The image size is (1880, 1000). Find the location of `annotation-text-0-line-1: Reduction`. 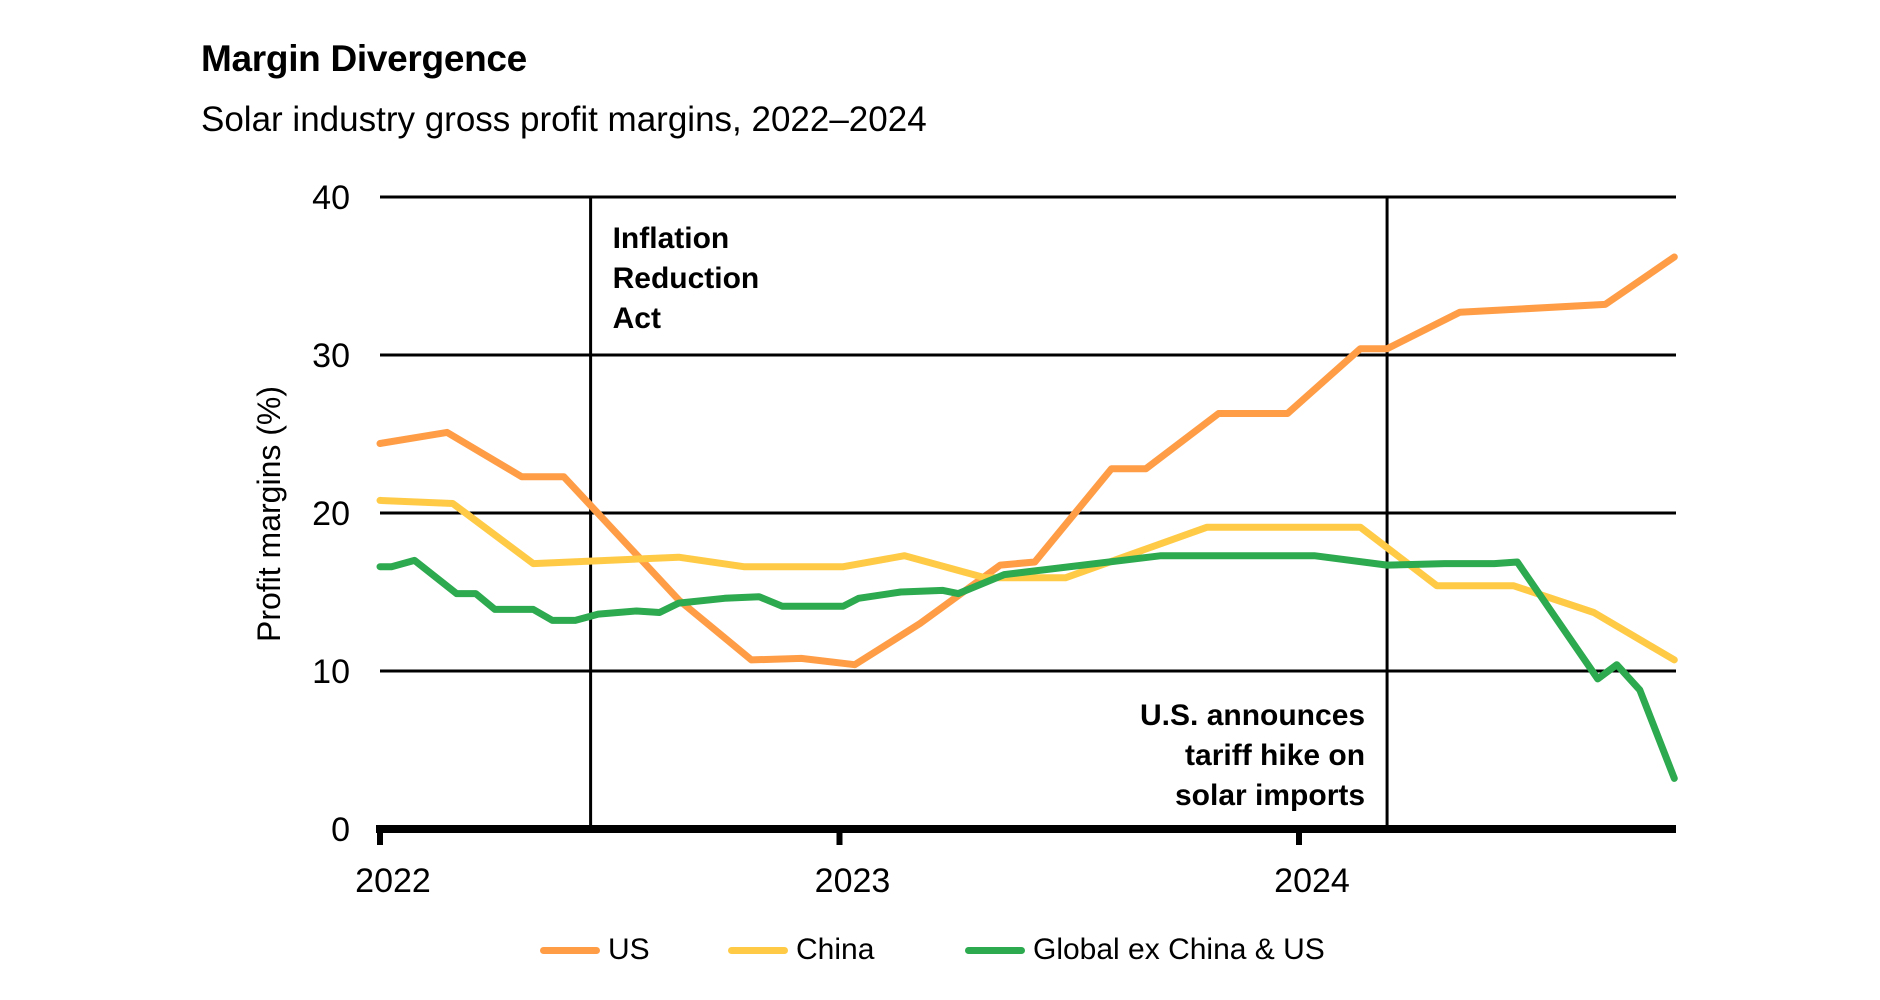

annotation-text-0-line-1: Reduction is located at coordinates (686, 278).